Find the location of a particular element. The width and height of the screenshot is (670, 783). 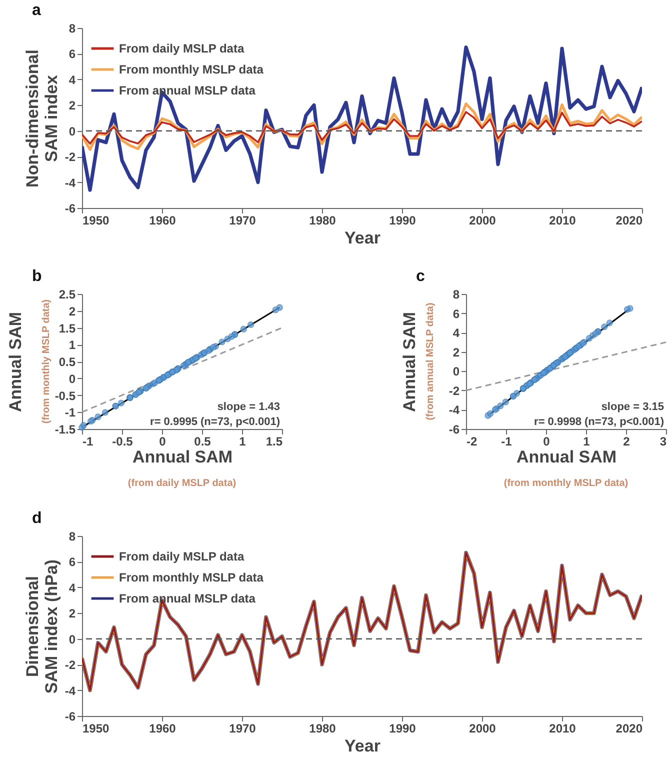

x-tick-label: -0.5 is located at coordinates (123, 441).